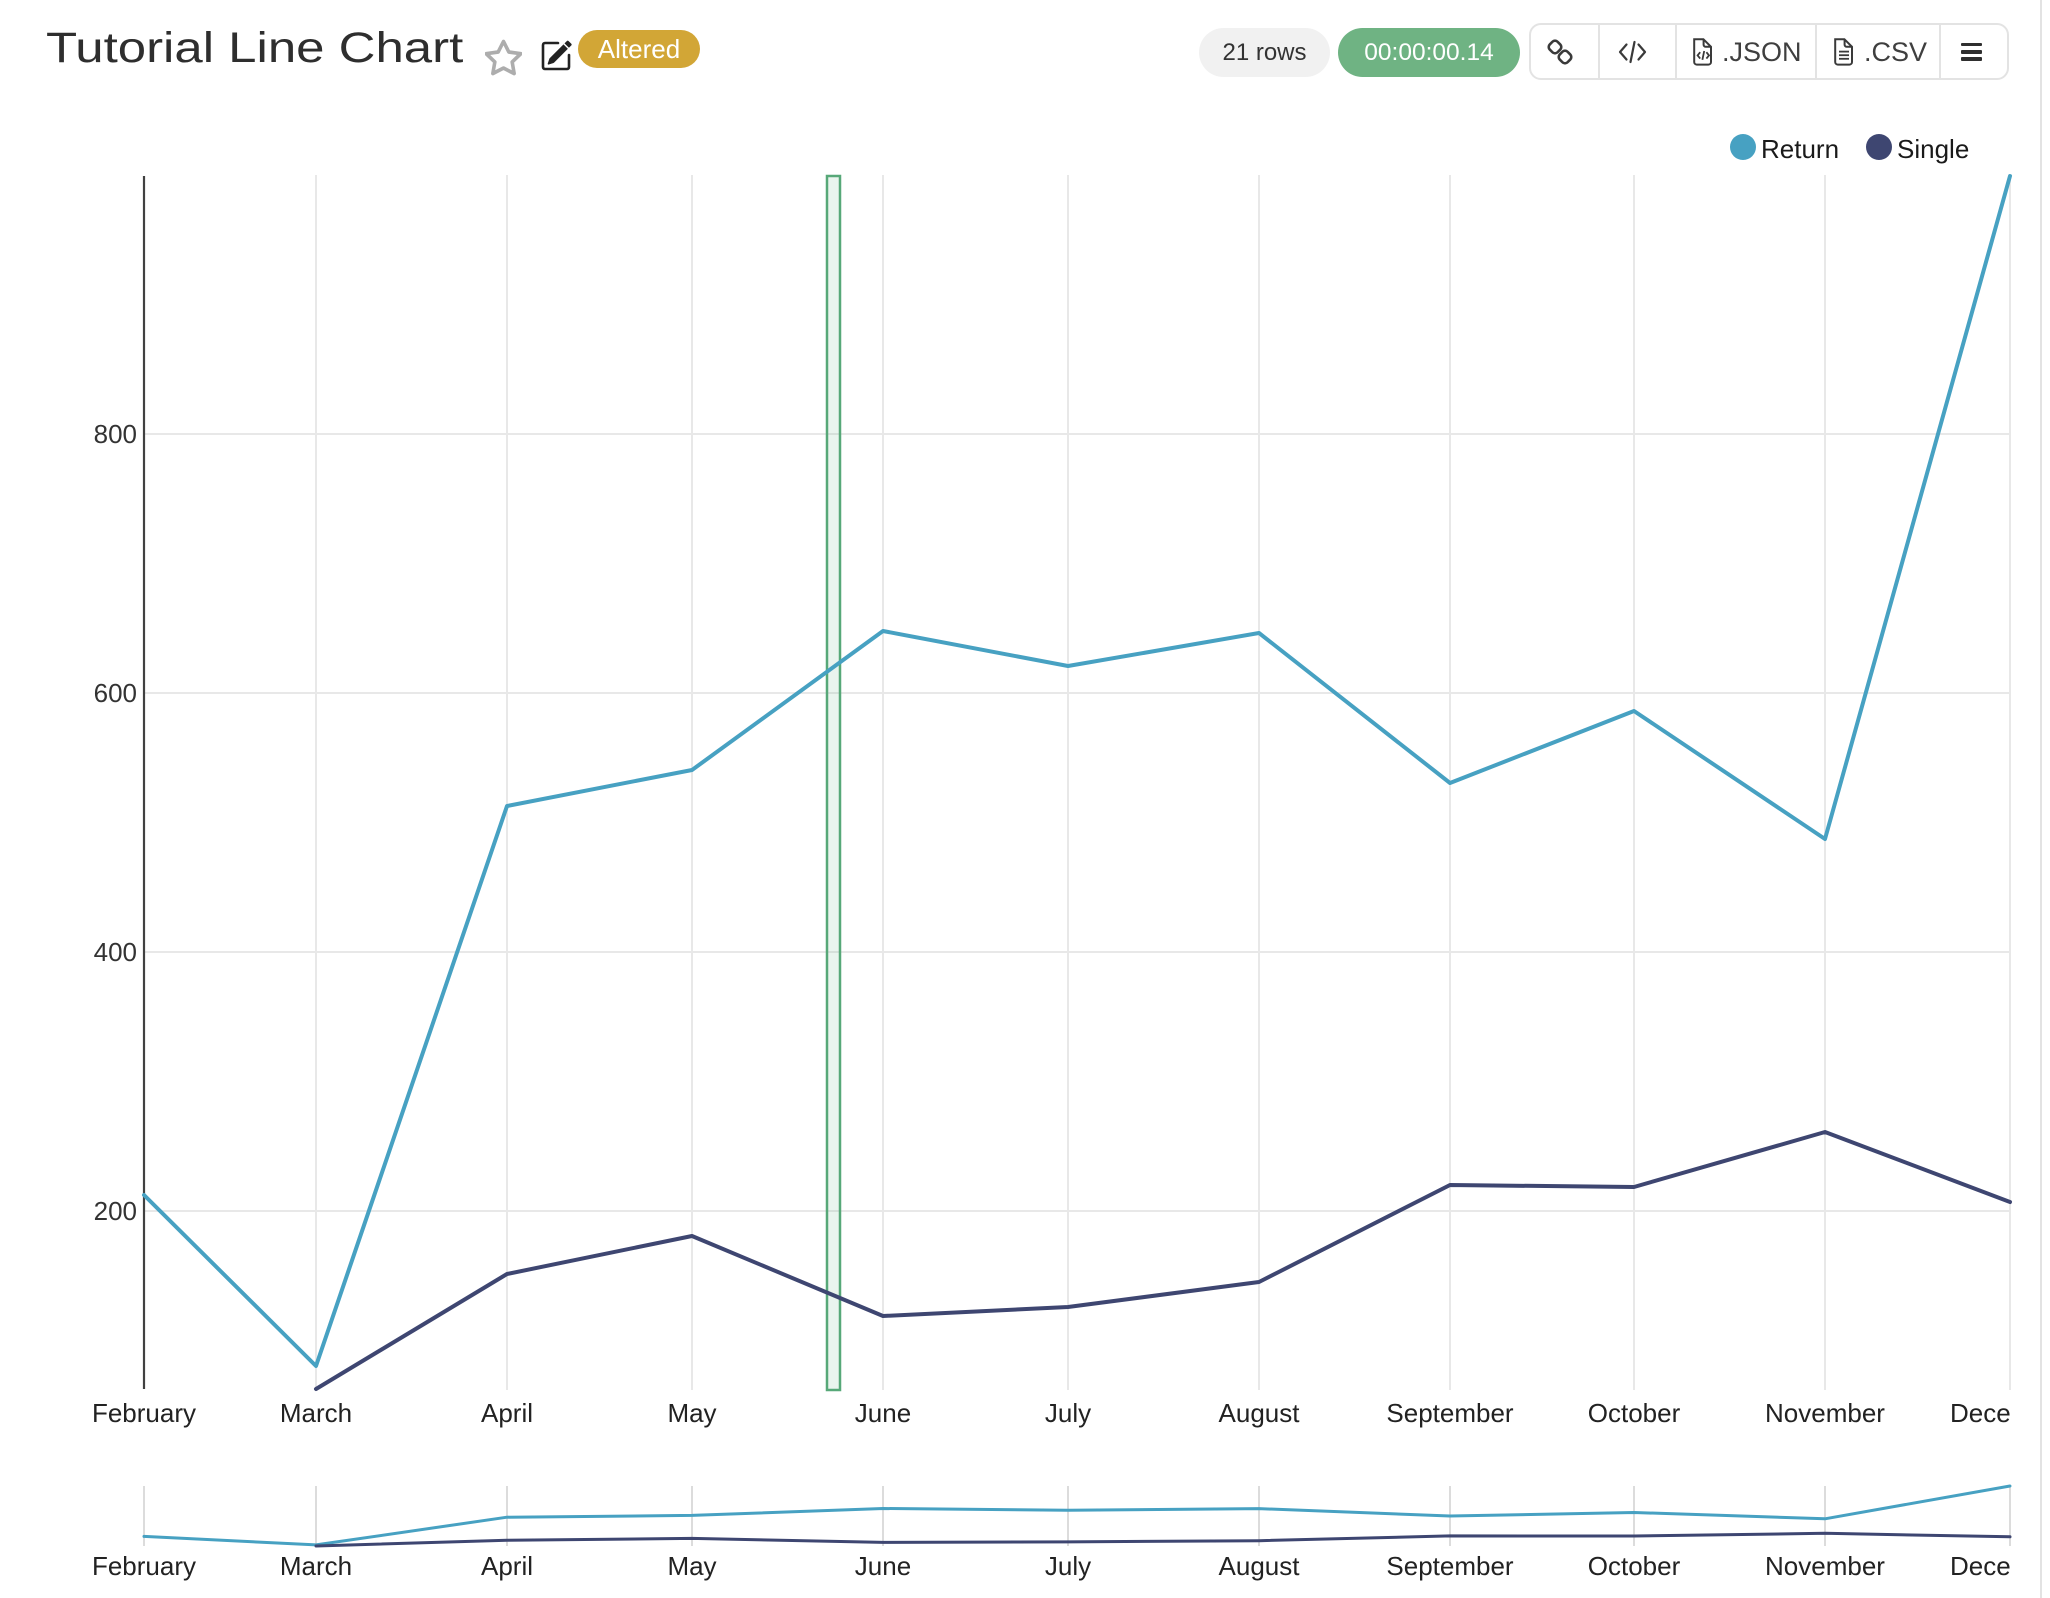 The height and width of the screenshot is (1598, 2050). I want to click on svg-text: 200, so click(115, 1211).